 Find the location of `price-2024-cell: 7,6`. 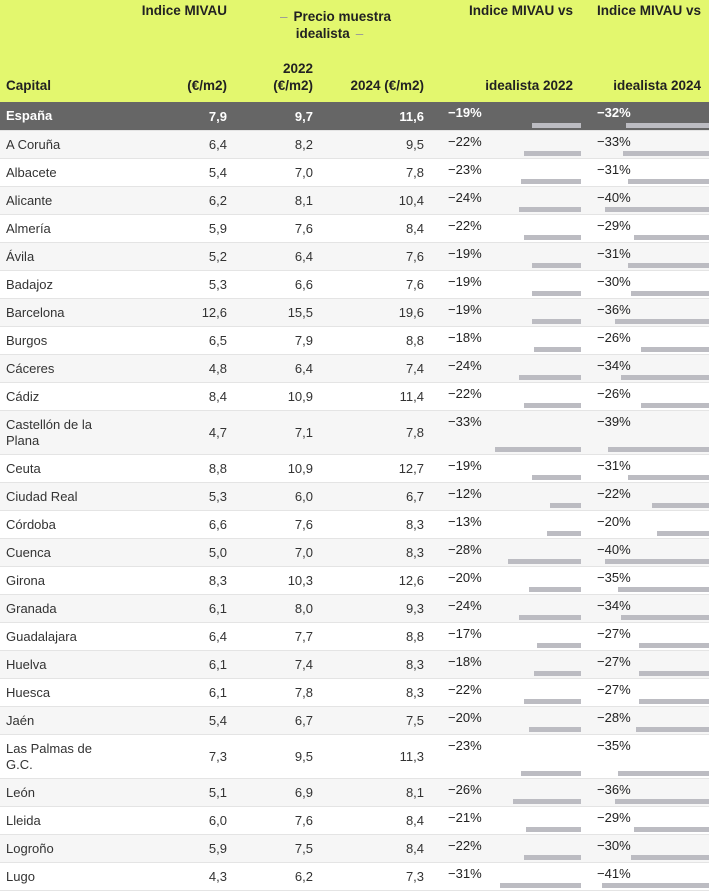

price-2024-cell: 7,6 is located at coordinates (377, 256).